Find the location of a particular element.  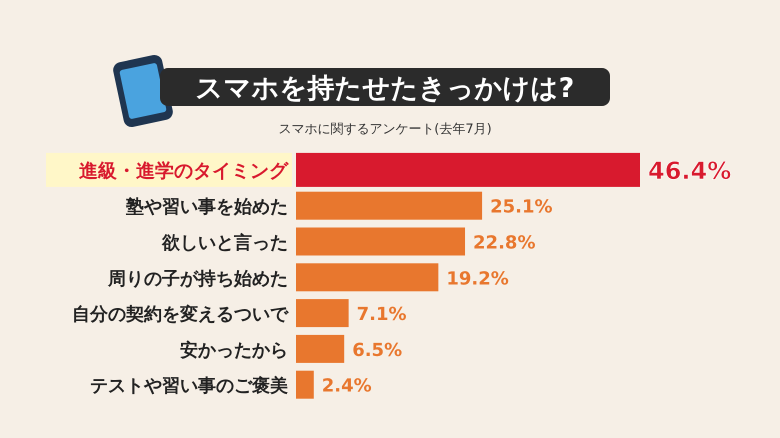

data-label: 2.4% is located at coordinates (347, 386).